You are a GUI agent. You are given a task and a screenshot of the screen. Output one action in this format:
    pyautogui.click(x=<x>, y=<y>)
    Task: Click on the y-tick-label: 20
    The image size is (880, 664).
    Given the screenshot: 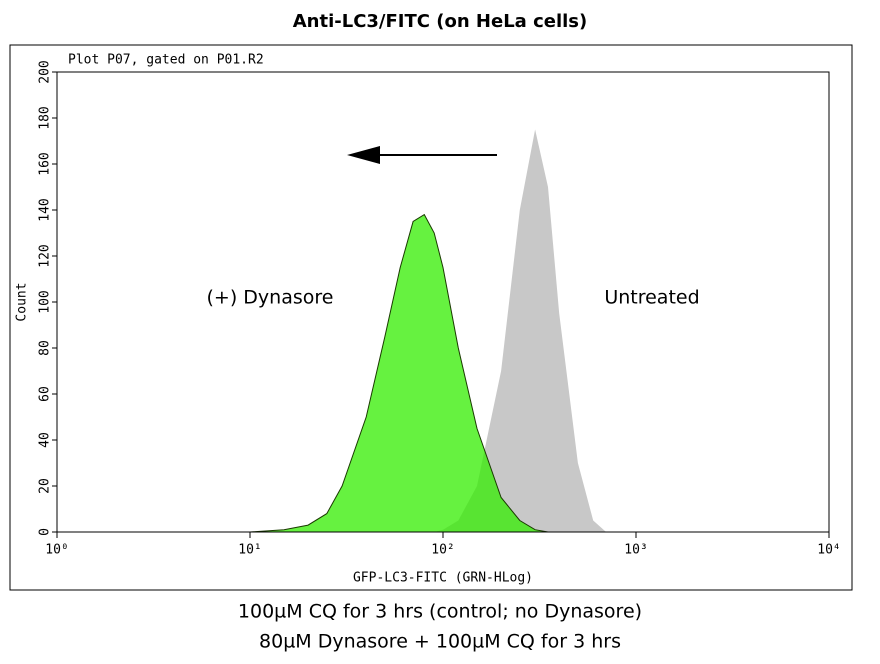 What is the action you would take?
    pyautogui.click(x=45, y=486)
    